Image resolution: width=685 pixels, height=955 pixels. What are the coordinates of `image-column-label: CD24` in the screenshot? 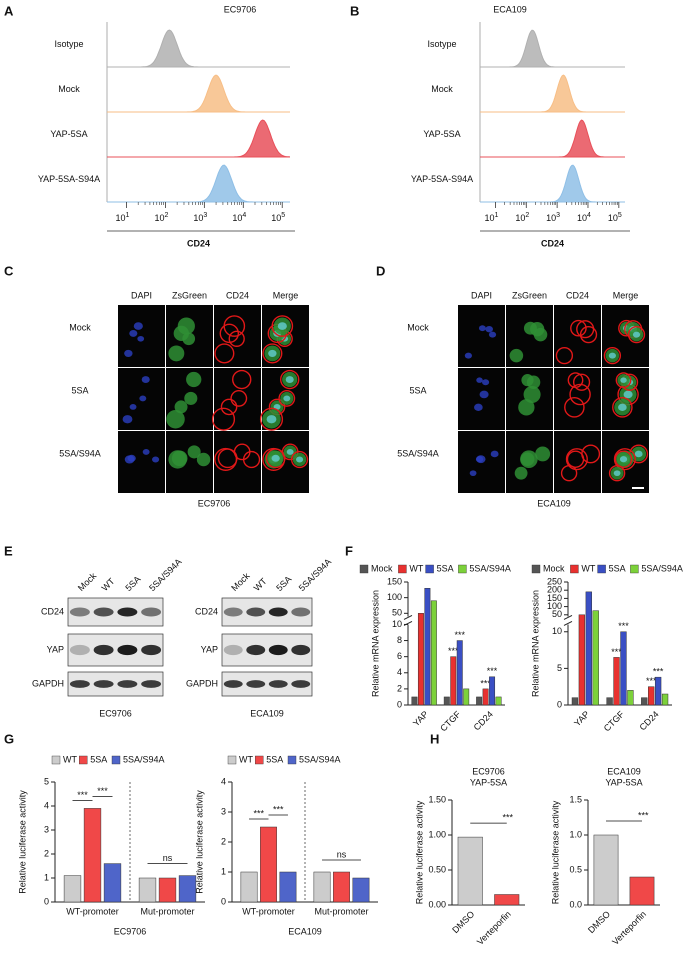 It's located at (577, 295).